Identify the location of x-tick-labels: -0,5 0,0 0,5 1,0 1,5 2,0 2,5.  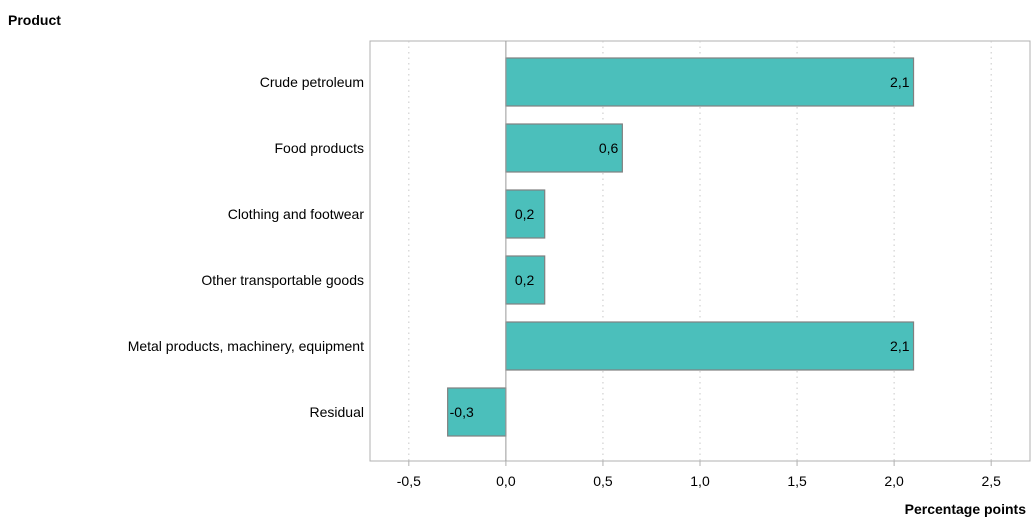
(699, 475).